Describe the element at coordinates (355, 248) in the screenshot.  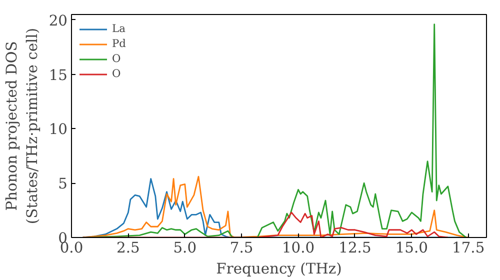
I see `x-tick-label: 12.5` at that location.